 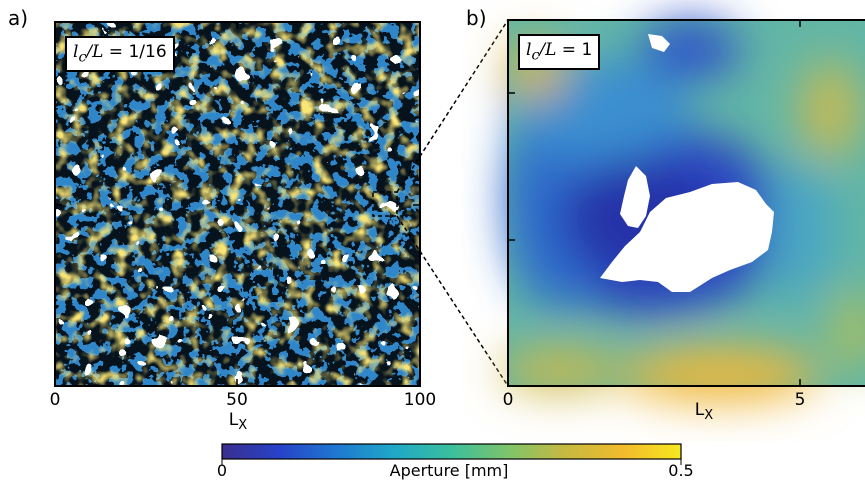 What do you see at coordinates (120, 54) in the screenshot?
I see `panel-a-annotation: lc/L = 1/16` at bounding box center [120, 54].